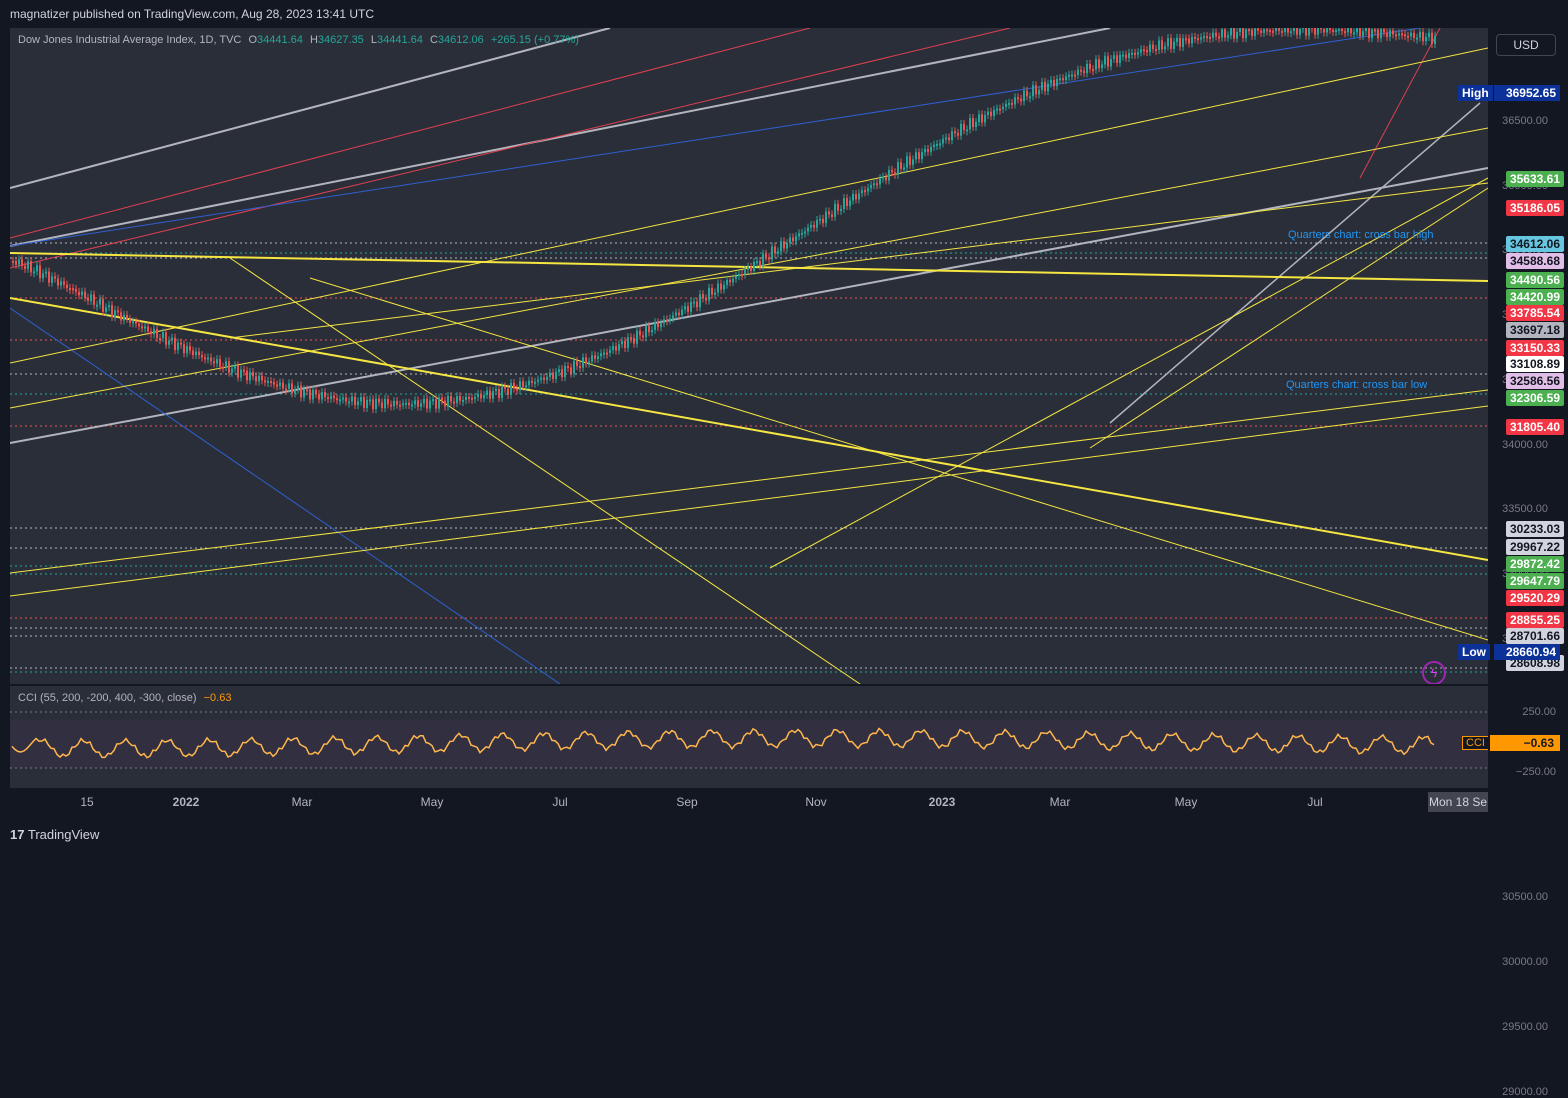 This screenshot has width=1568, height=1098. What do you see at coordinates (253, 40) in the screenshot?
I see `open-label: O` at bounding box center [253, 40].